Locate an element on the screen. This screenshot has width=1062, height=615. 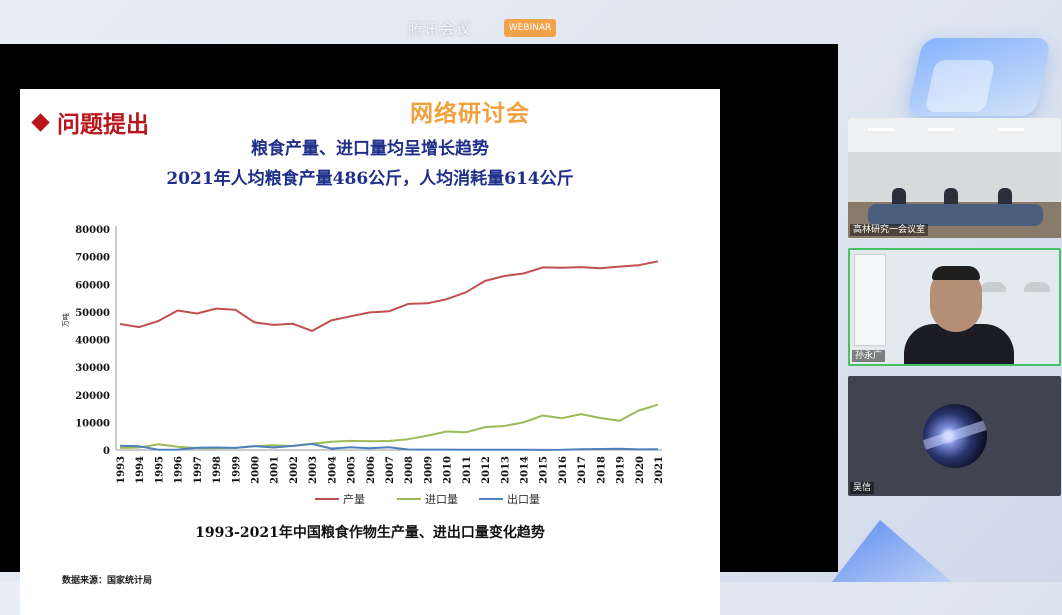
participant-name: 高林研究一会议室 is located at coordinates (889, 230).